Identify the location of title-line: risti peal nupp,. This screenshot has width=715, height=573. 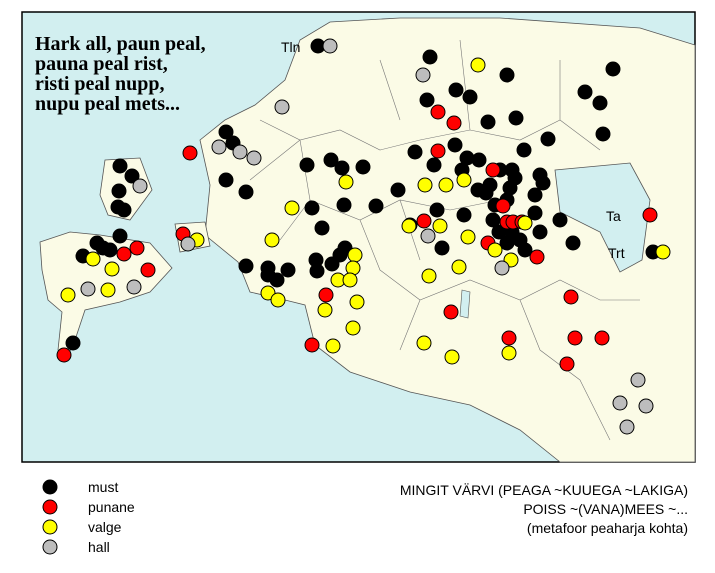
(99, 84).